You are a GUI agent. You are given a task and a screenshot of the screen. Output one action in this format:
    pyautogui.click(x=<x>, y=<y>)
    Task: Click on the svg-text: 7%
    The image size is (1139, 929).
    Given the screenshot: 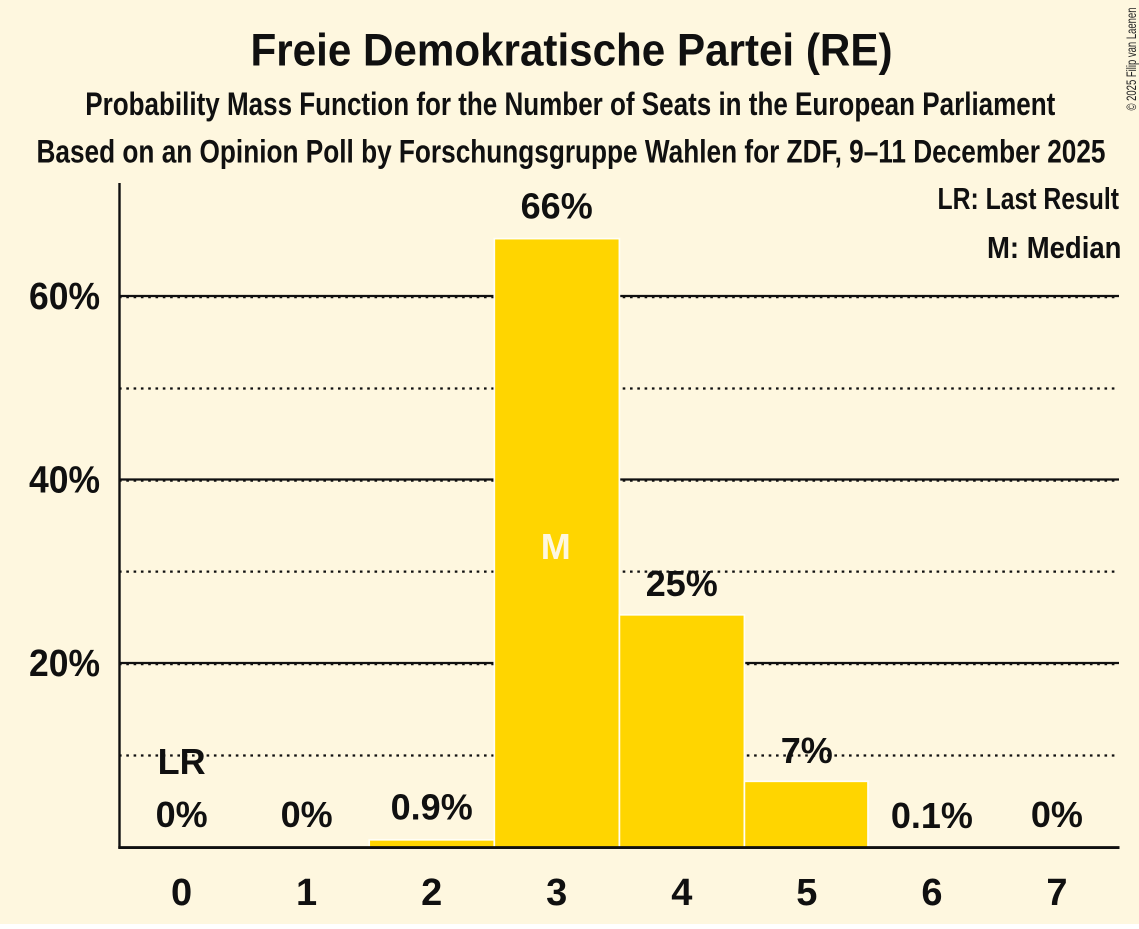 What is the action you would take?
    pyautogui.click(x=807, y=750)
    